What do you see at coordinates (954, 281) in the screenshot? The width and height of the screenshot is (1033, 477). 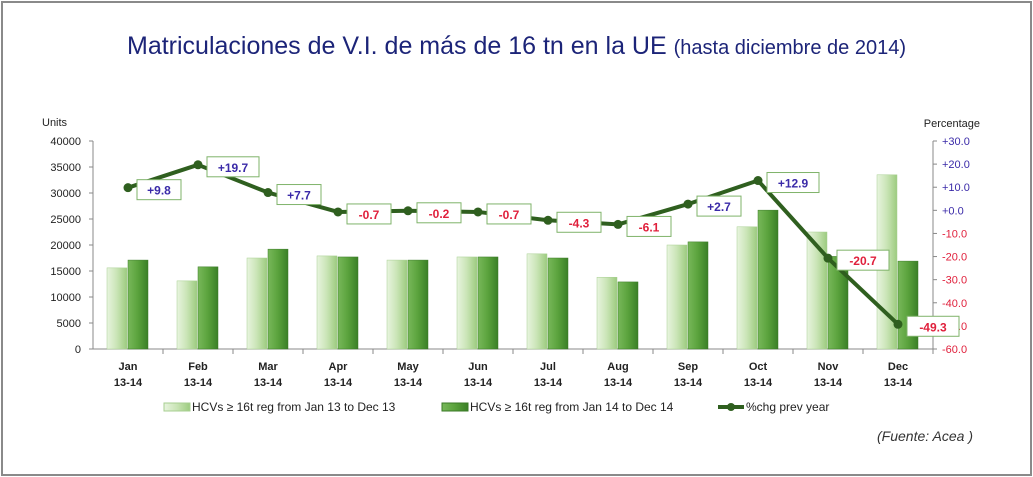 I see `y2-tick-label: -30.0` at bounding box center [954, 281].